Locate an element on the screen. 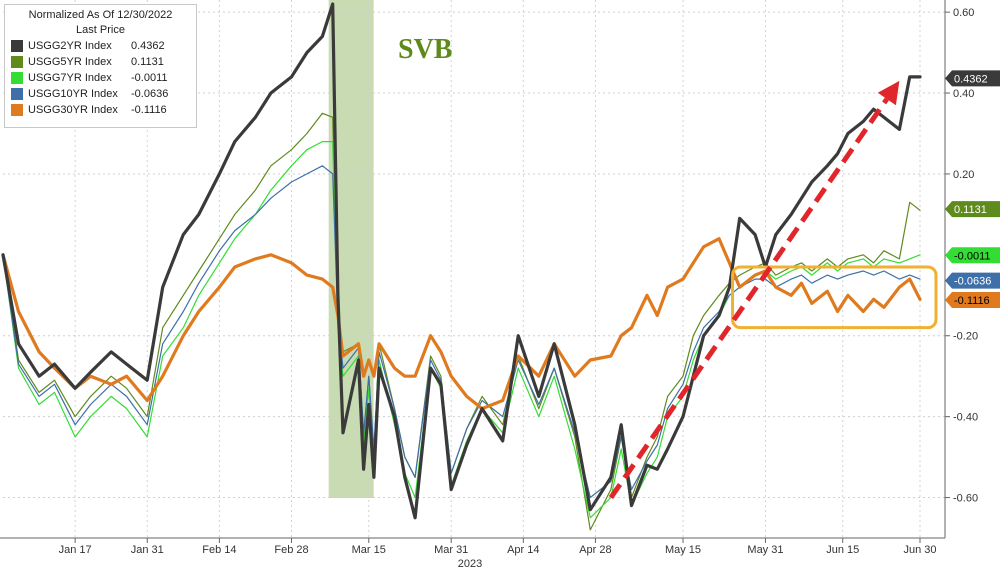  legend-value-2yr: 0.4362 is located at coordinates (148, 46).